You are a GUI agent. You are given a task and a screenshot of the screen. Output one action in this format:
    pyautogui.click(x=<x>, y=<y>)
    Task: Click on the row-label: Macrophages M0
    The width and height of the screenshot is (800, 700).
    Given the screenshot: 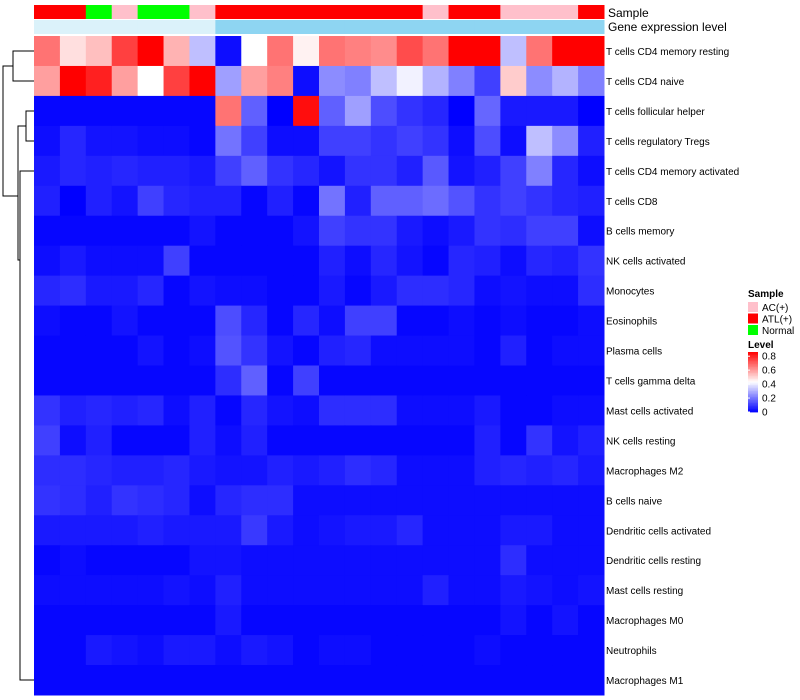 What is the action you would take?
    pyautogui.click(x=645, y=621)
    